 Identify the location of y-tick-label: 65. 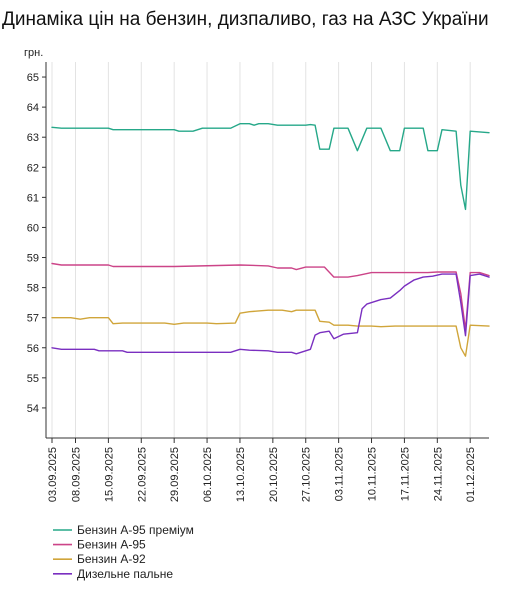
(33, 78).